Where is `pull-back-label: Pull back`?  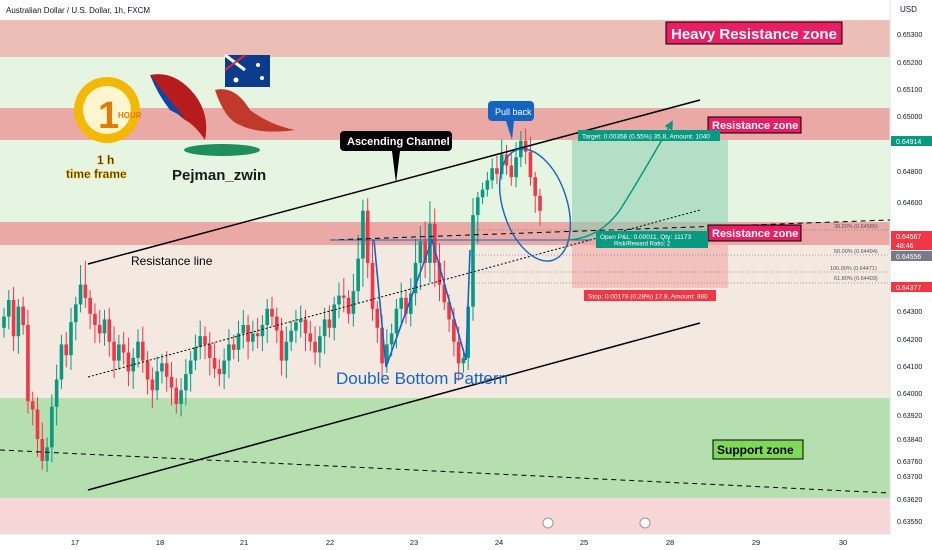
pull-back-label: Pull back is located at coordinates (513, 112).